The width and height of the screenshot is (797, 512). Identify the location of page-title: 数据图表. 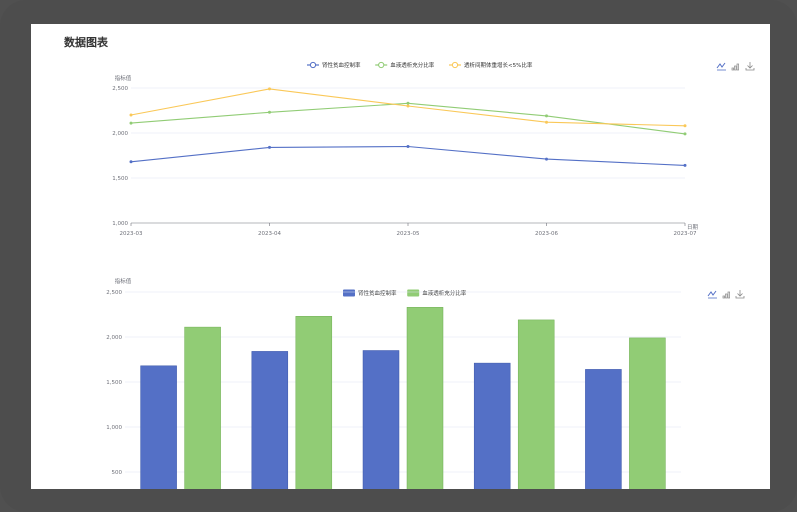
(86, 42).